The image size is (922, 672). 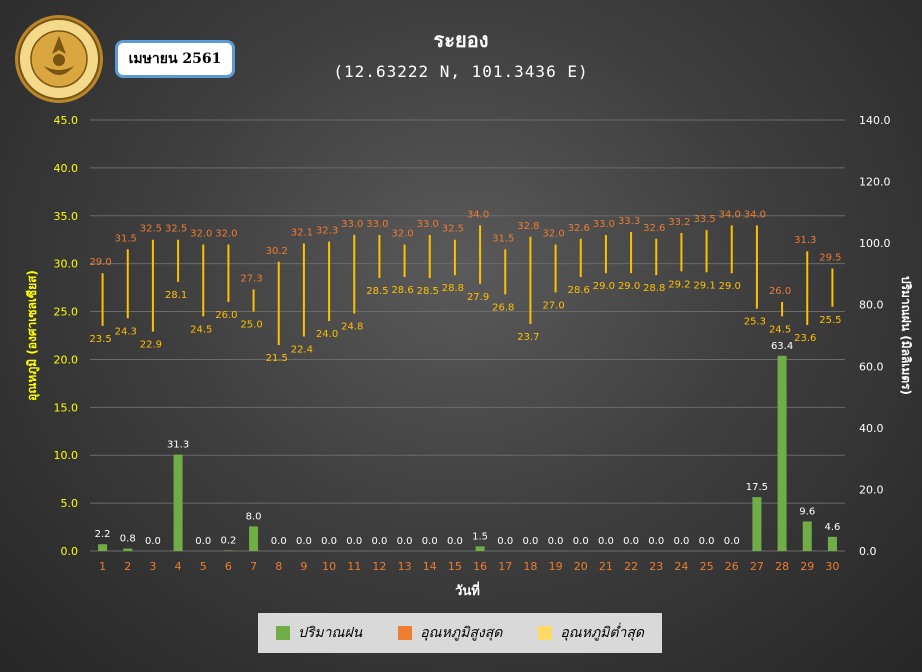 I want to click on x-tick-label: 7, so click(x=253, y=566).